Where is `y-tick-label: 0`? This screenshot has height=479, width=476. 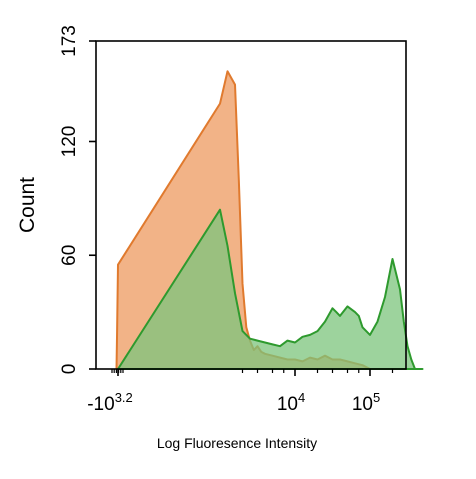
y-tick-label: 0 is located at coordinates (69, 369).